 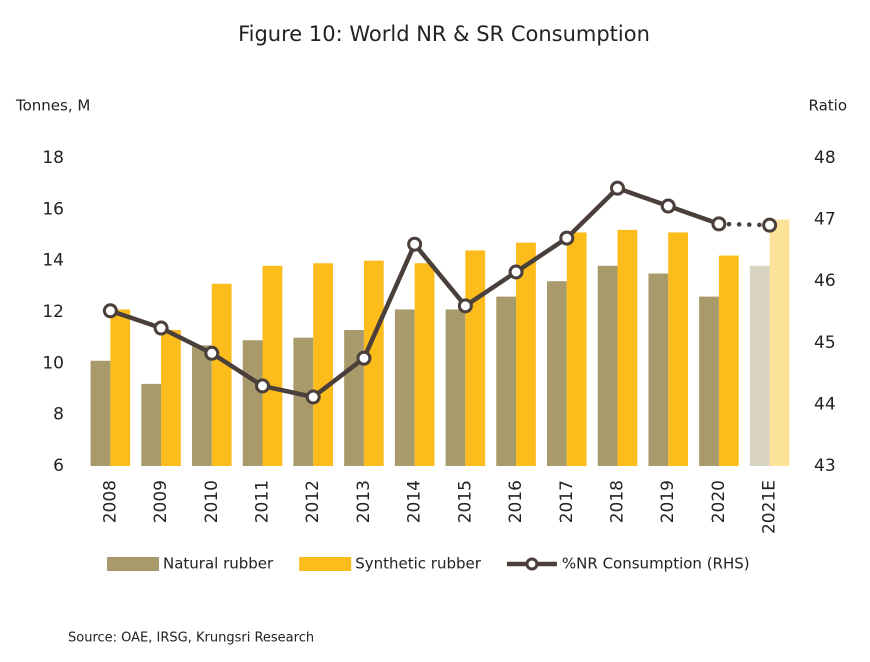 What do you see at coordinates (770, 507) in the screenshot?
I see `x-tick-label: 2021E` at bounding box center [770, 507].